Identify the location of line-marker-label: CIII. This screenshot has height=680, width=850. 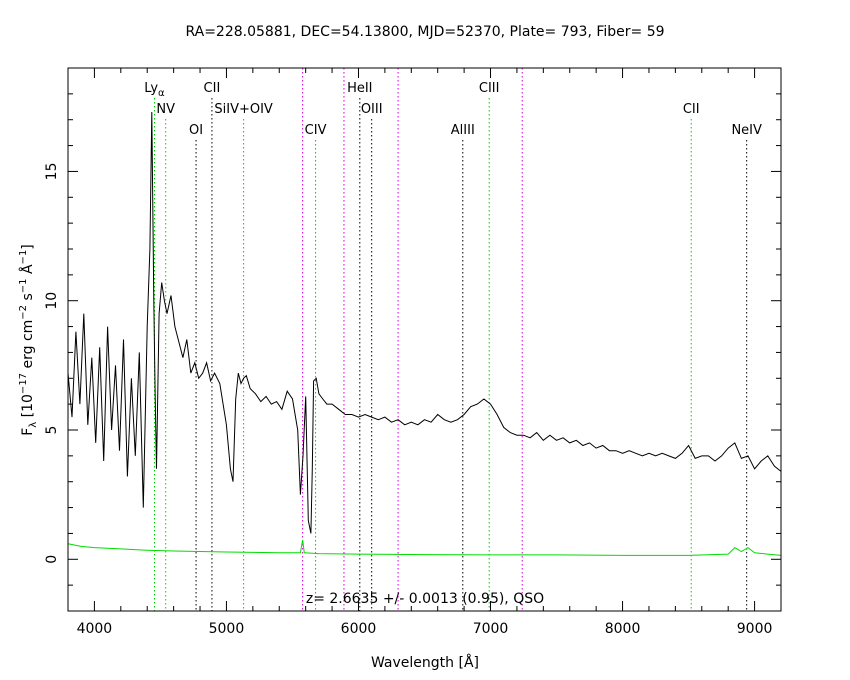
(489, 88).